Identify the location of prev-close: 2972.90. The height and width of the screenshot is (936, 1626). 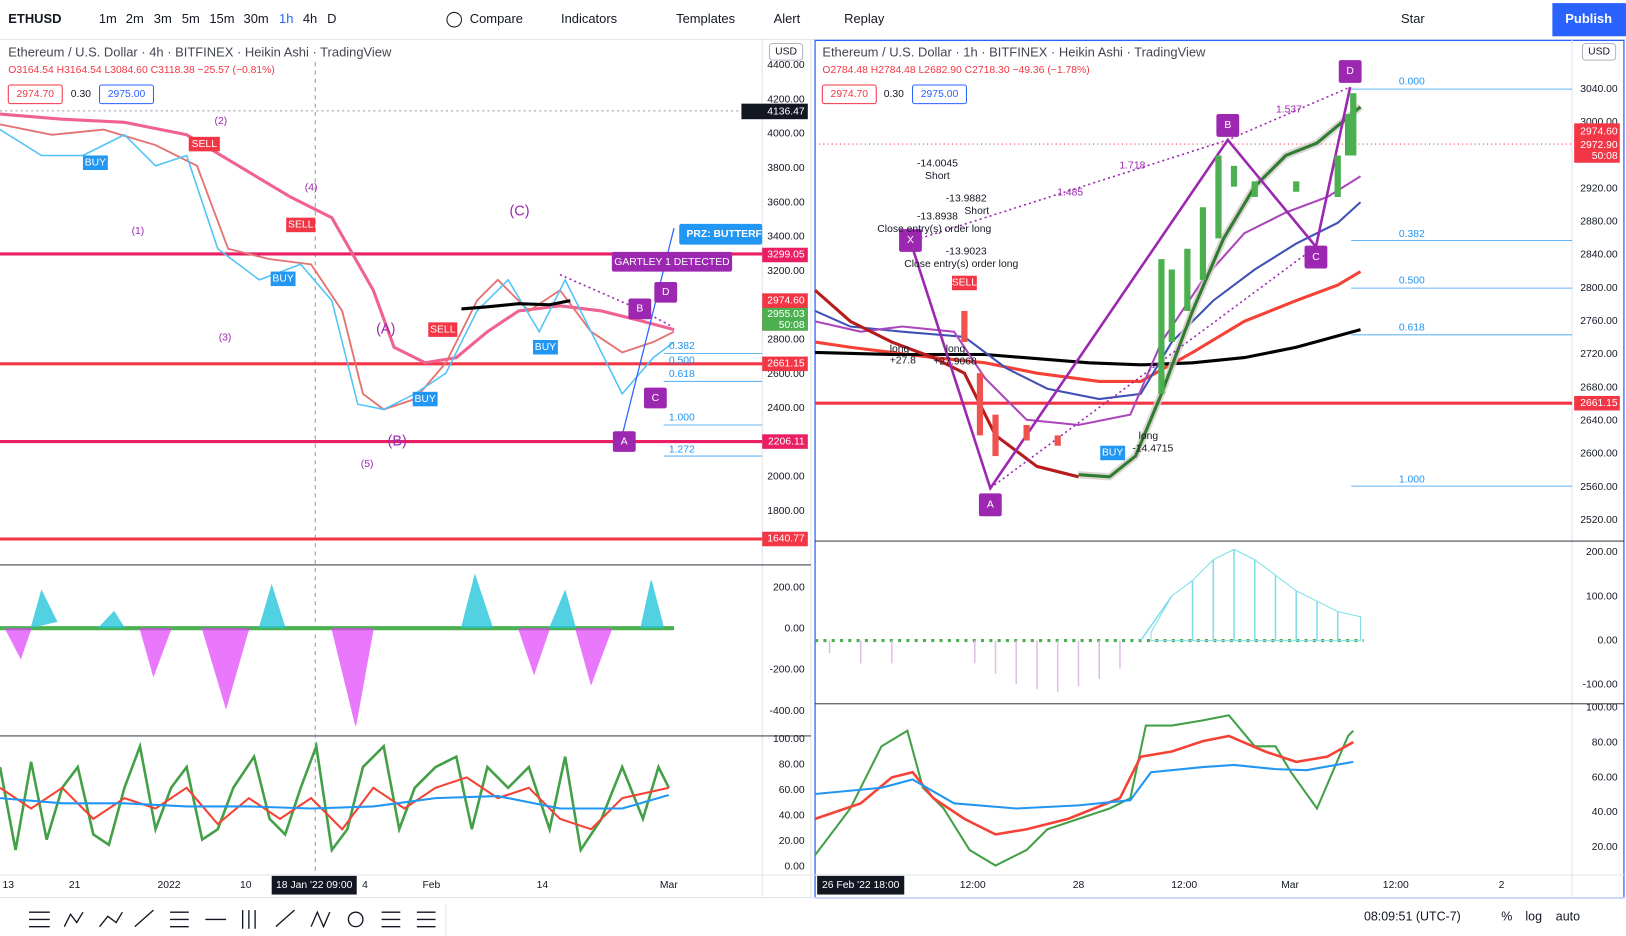
(1599, 145).